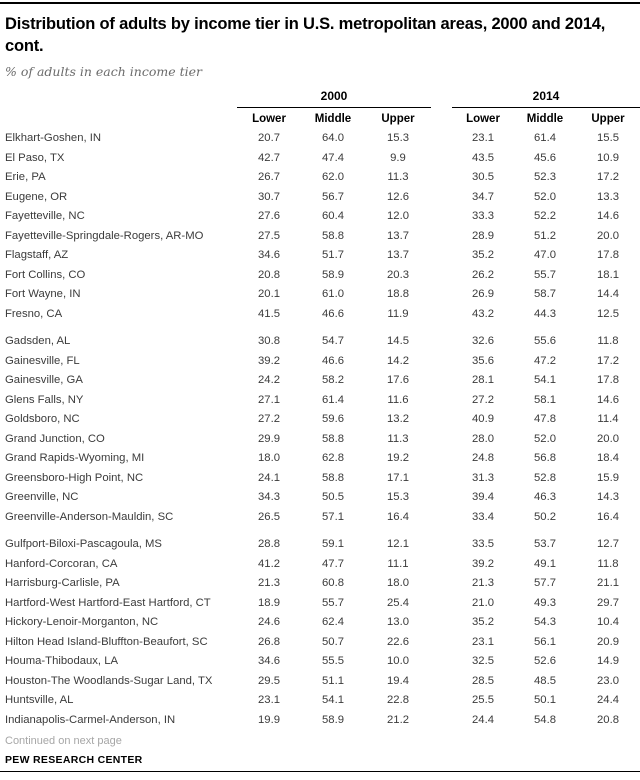 This screenshot has height=780, width=640. What do you see at coordinates (483, 661) in the screenshot?
I see `value-cell: 32.5` at bounding box center [483, 661].